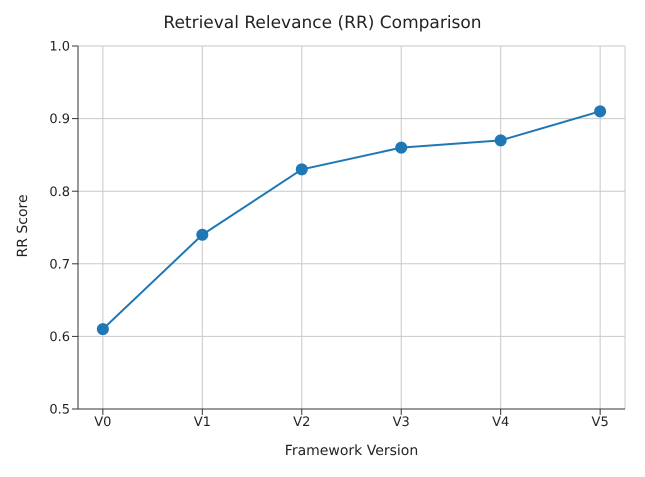  Describe the element at coordinates (59, 120) in the screenshot. I see `y-tick-label: 0.9` at that location.